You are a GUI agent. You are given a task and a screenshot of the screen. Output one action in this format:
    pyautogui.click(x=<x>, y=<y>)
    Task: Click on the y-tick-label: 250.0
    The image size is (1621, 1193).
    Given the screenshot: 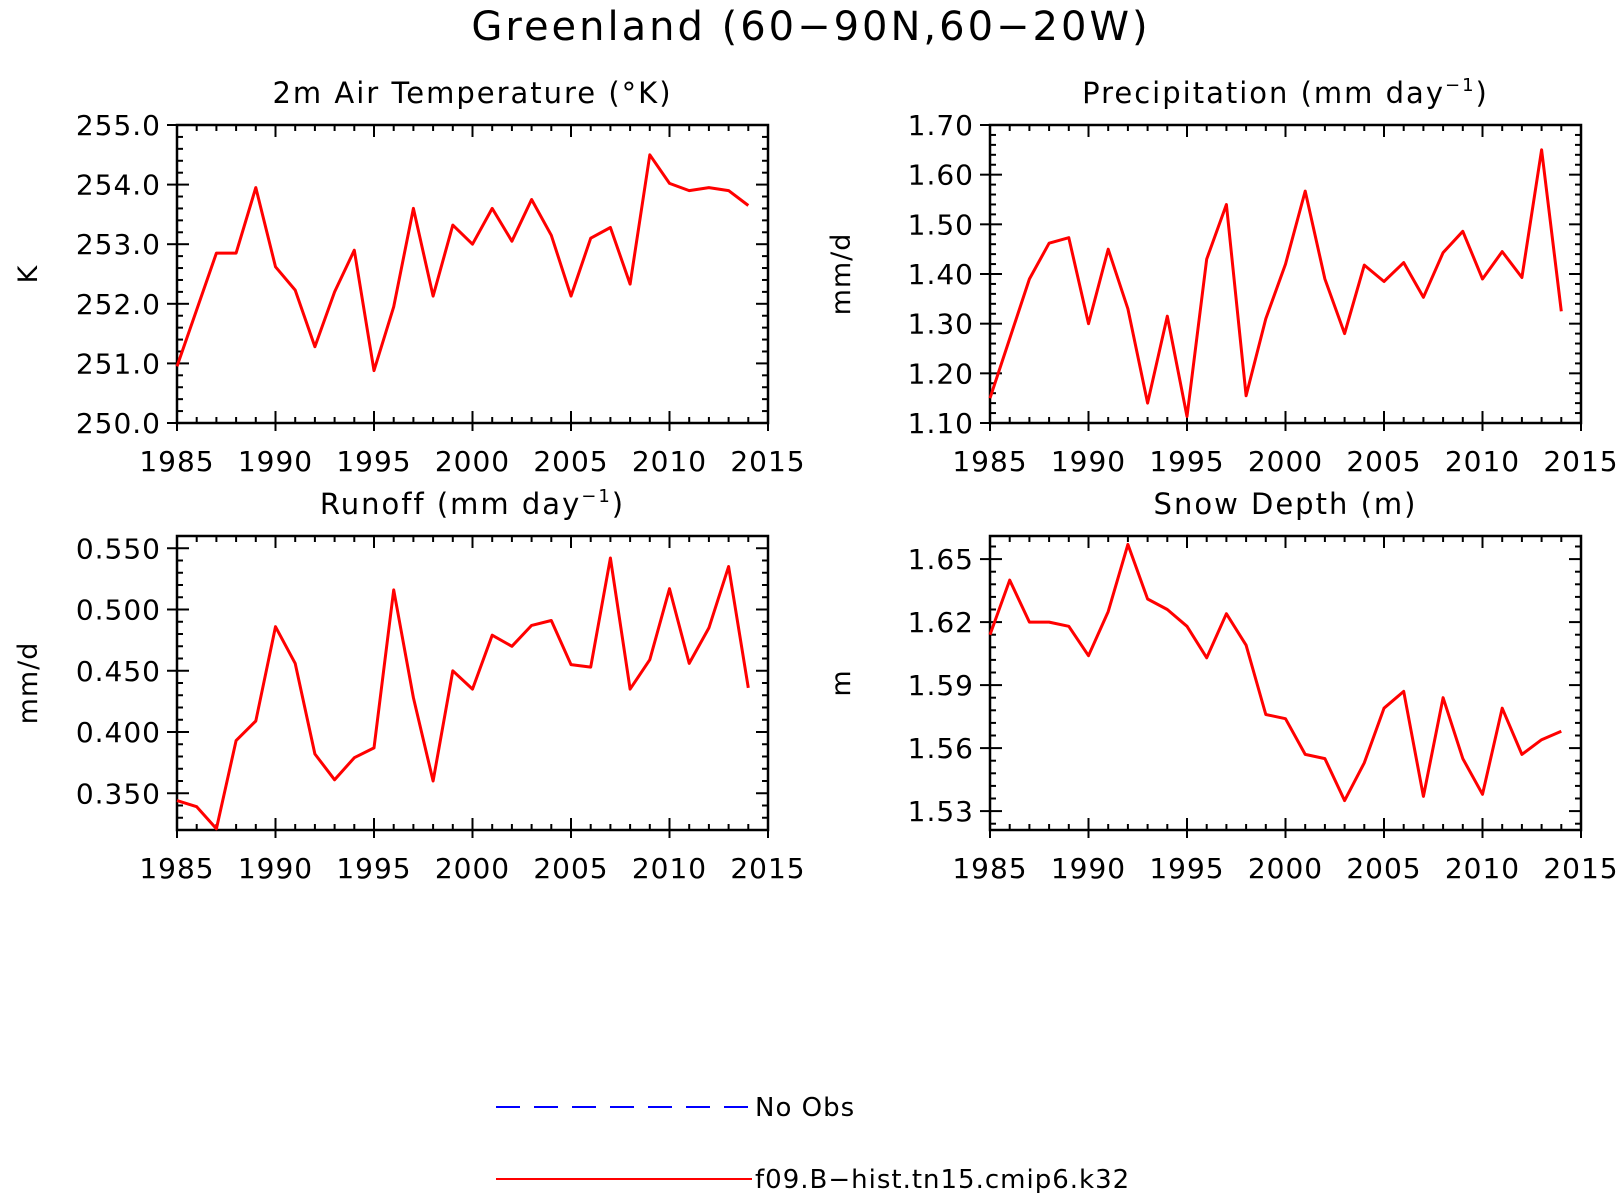 What is the action you would take?
    pyautogui.click(x=118, y=423)
    